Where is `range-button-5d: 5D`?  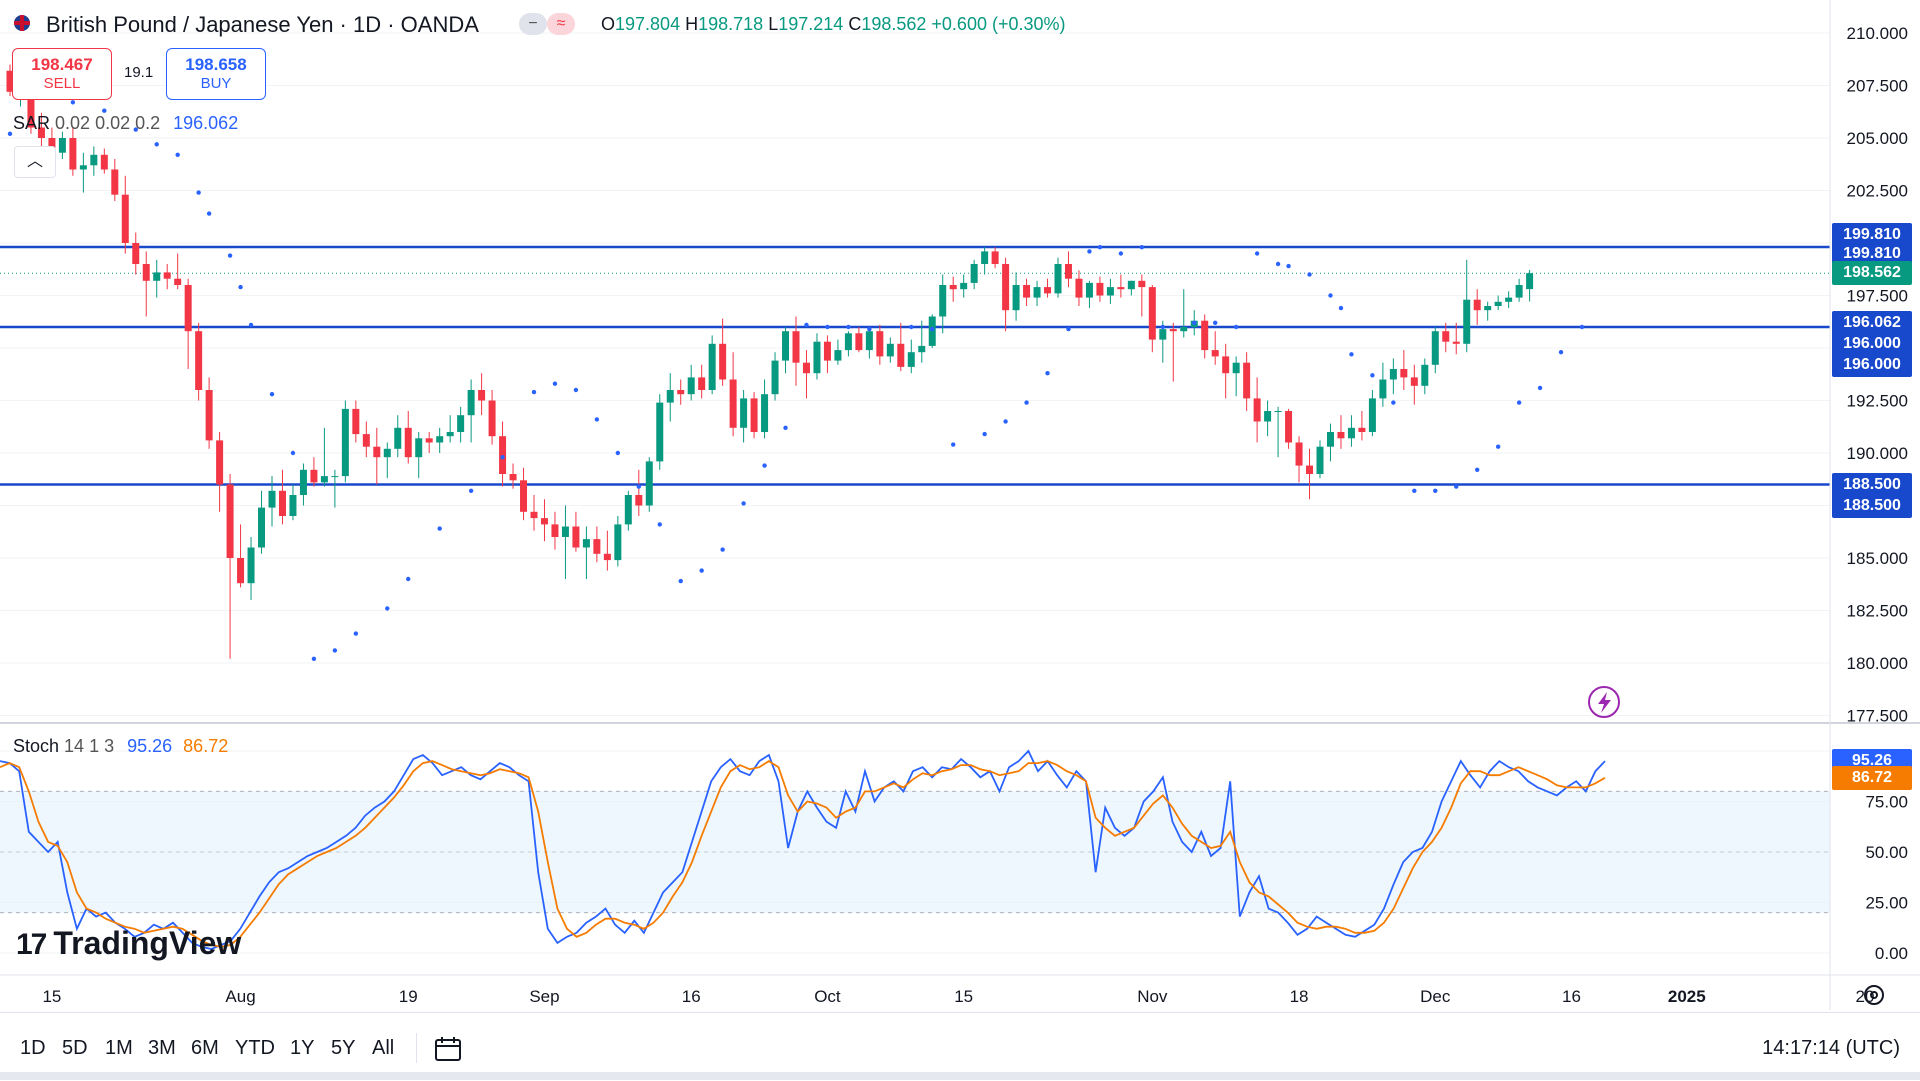 range-button-5d: 5D is located at coordinates (75, 1048).